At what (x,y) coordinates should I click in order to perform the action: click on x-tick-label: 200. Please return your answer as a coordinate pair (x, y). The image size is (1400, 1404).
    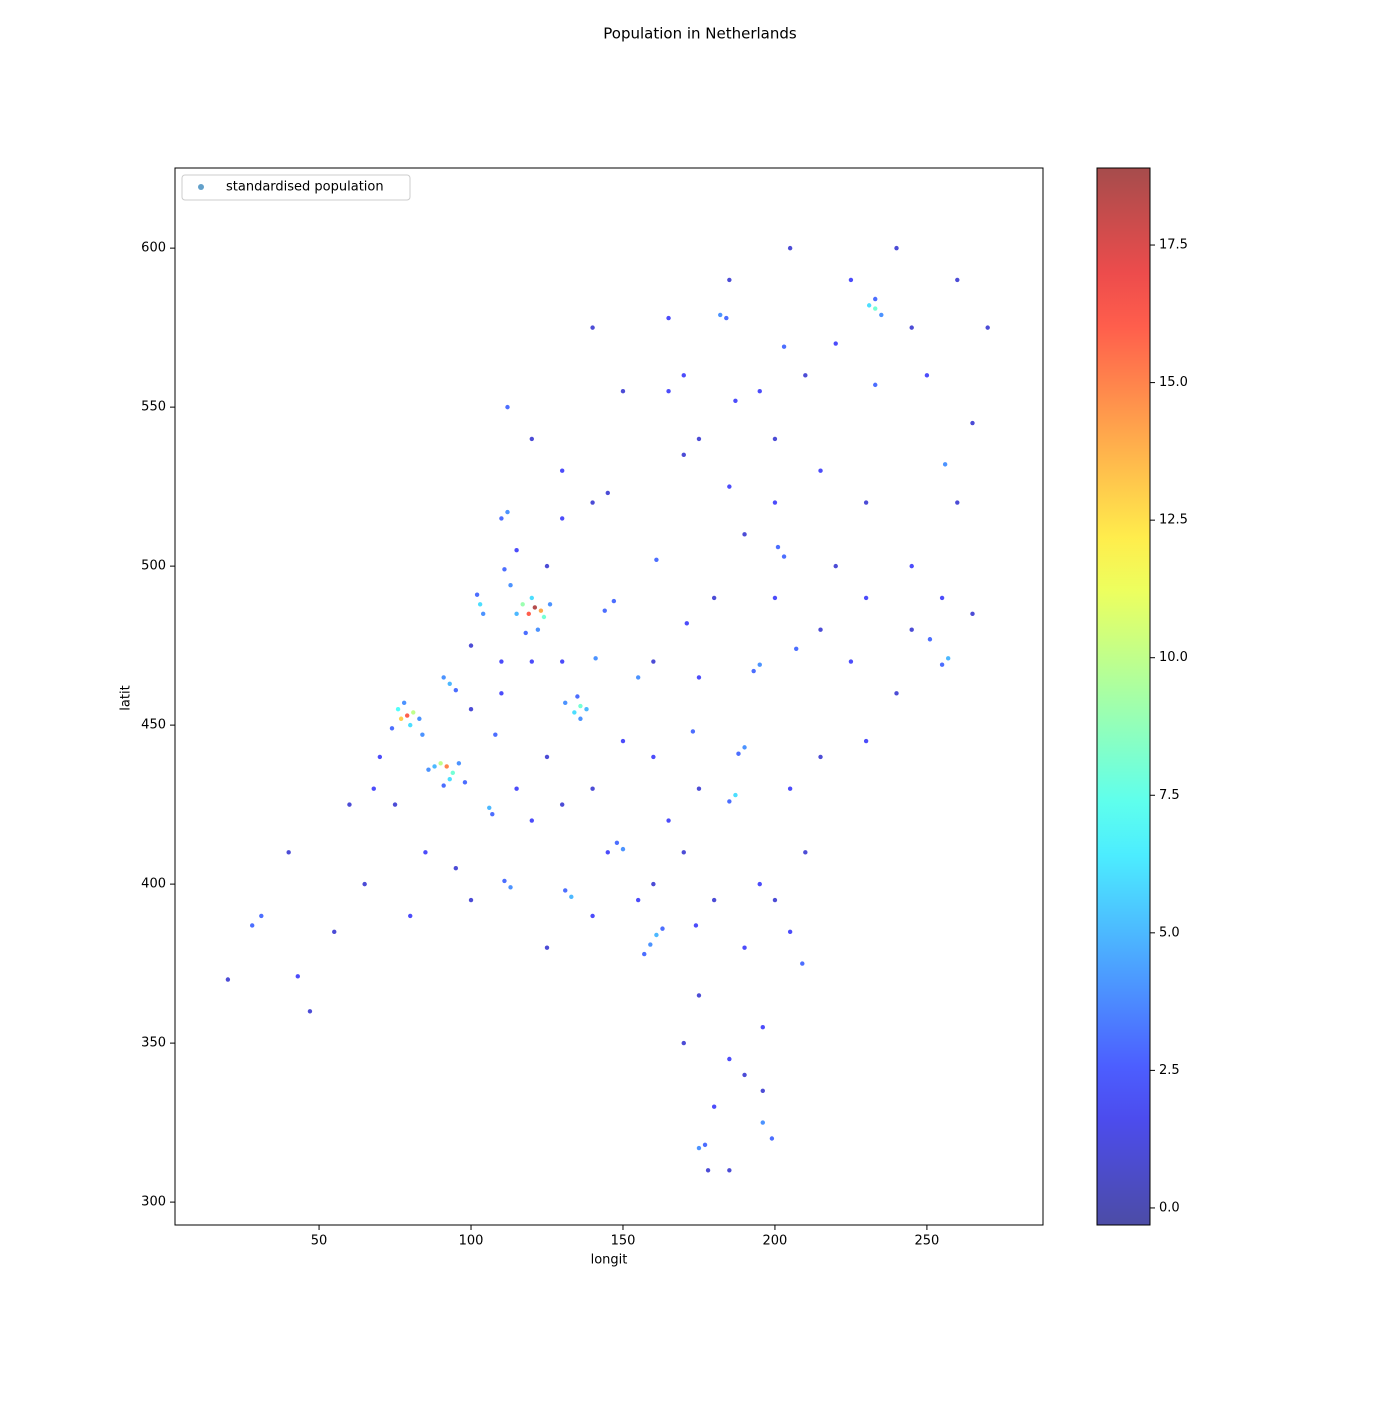
    Looking at the image, I should click on (775, 1241).